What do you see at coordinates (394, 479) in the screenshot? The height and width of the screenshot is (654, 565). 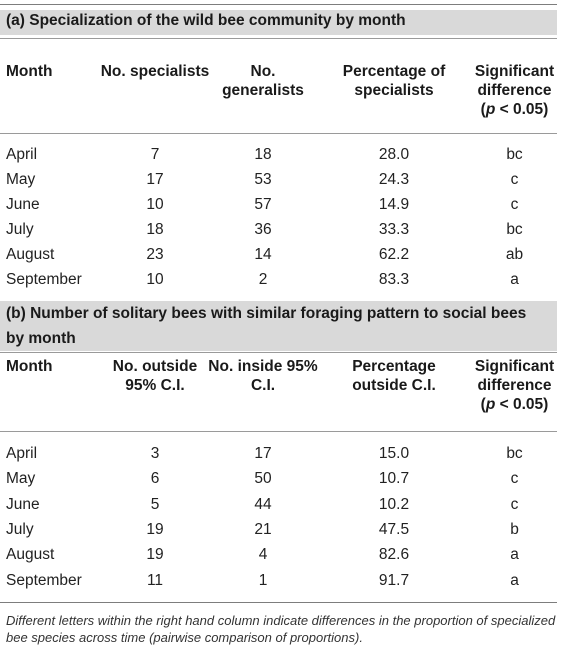 I see `cell-percentage: 10.7` at bounding box center [394, 479].